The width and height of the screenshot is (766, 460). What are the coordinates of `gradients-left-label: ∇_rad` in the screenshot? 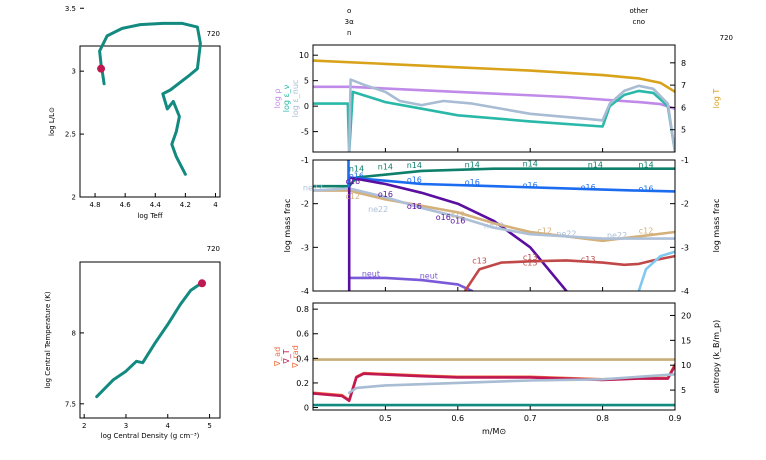 It's located at (295, 357).